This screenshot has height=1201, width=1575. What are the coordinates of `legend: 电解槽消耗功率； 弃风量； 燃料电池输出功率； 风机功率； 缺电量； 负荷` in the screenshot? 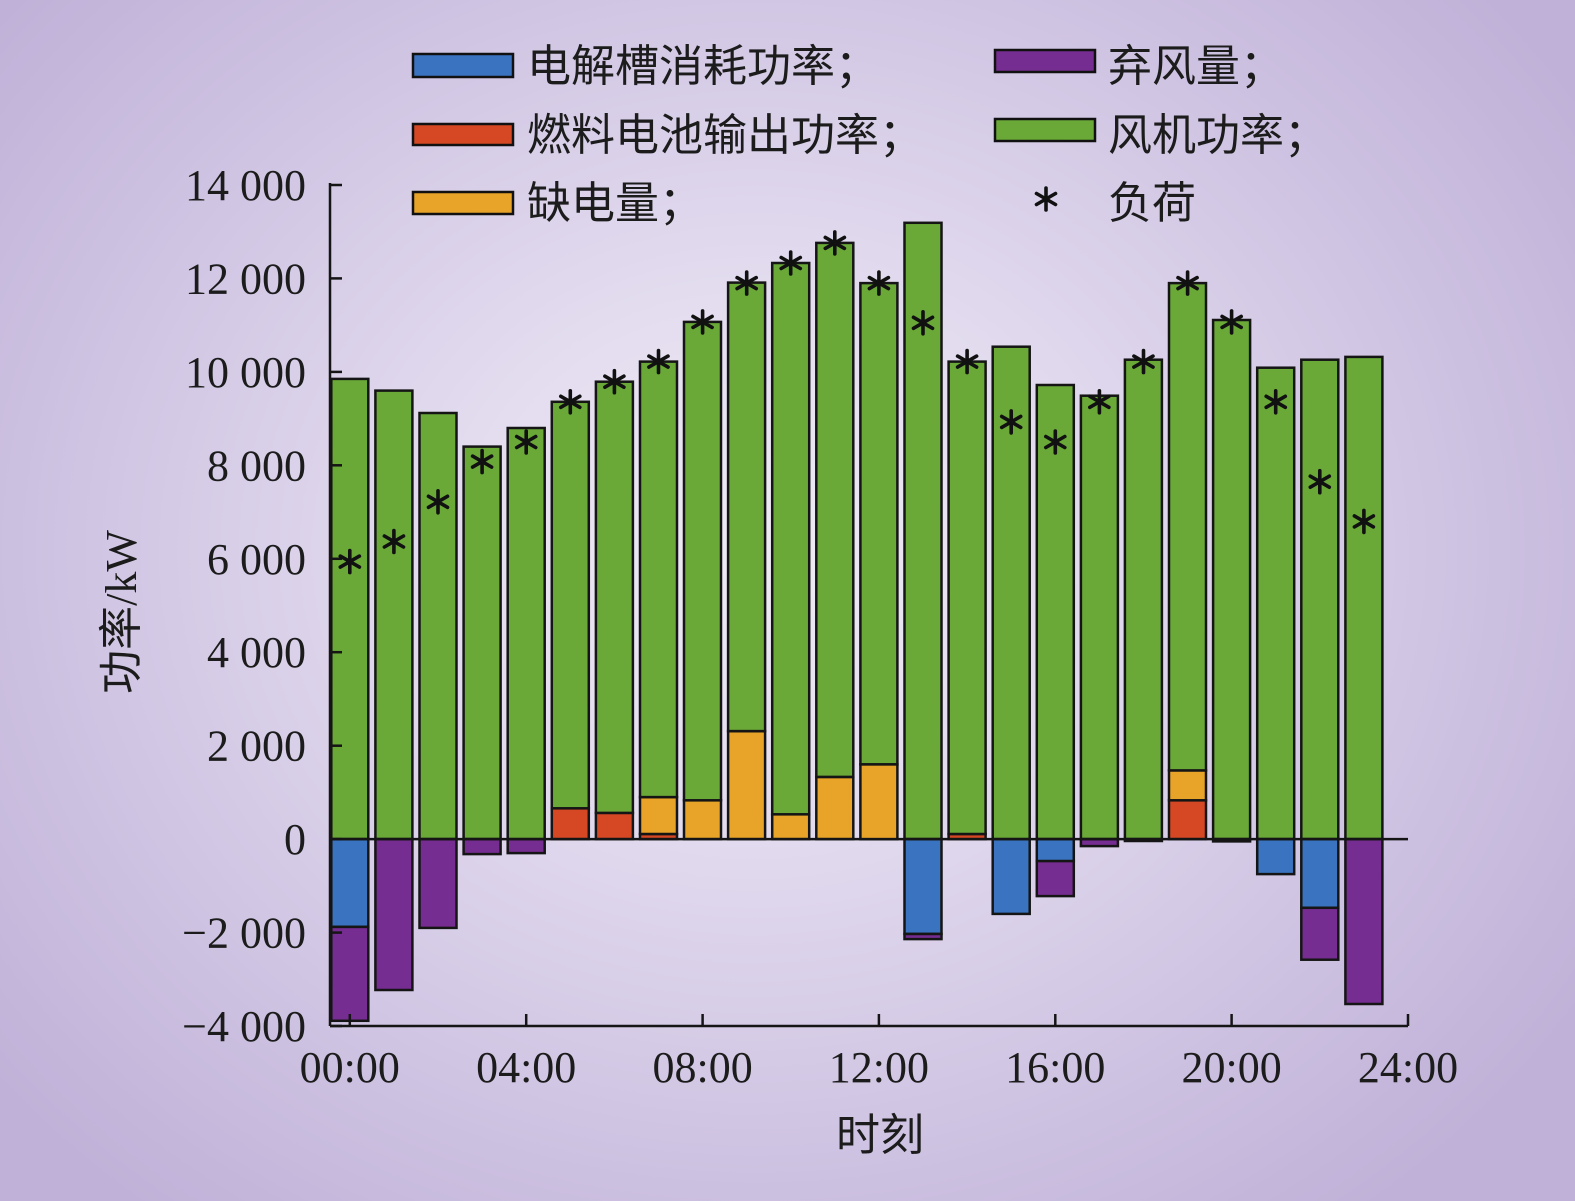 It's located at (869, 135).